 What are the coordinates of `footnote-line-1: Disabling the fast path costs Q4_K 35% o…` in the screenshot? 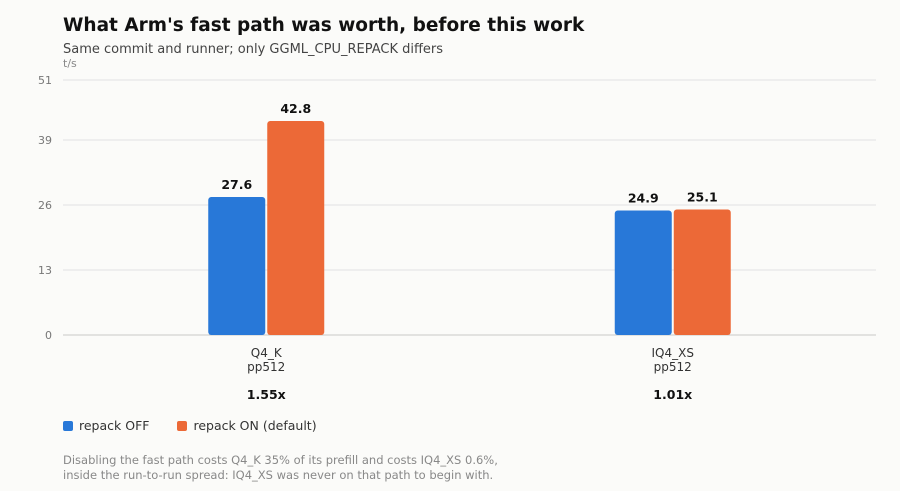 It's located at (280, 460).